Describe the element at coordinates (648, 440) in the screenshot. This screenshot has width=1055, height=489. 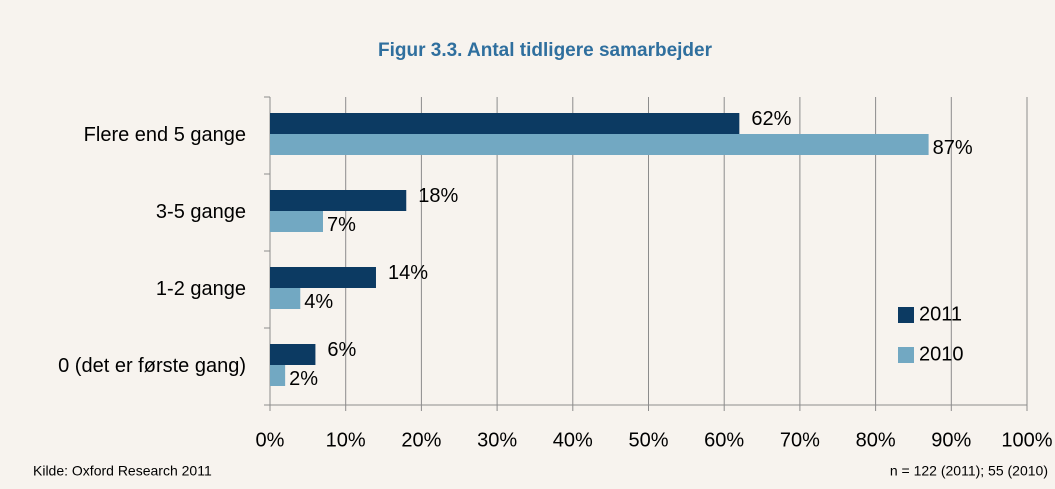
I see `x-tick-label: 50%` at that location.